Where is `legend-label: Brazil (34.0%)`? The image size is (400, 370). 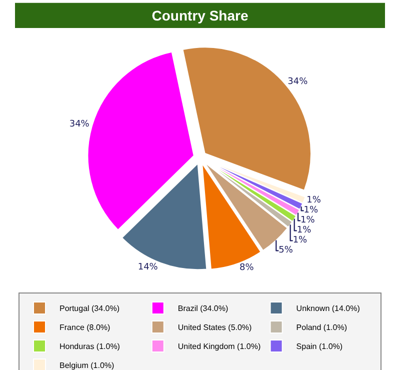
legend-label: Brazil (34.0%) is located at coordinates (203, 309).